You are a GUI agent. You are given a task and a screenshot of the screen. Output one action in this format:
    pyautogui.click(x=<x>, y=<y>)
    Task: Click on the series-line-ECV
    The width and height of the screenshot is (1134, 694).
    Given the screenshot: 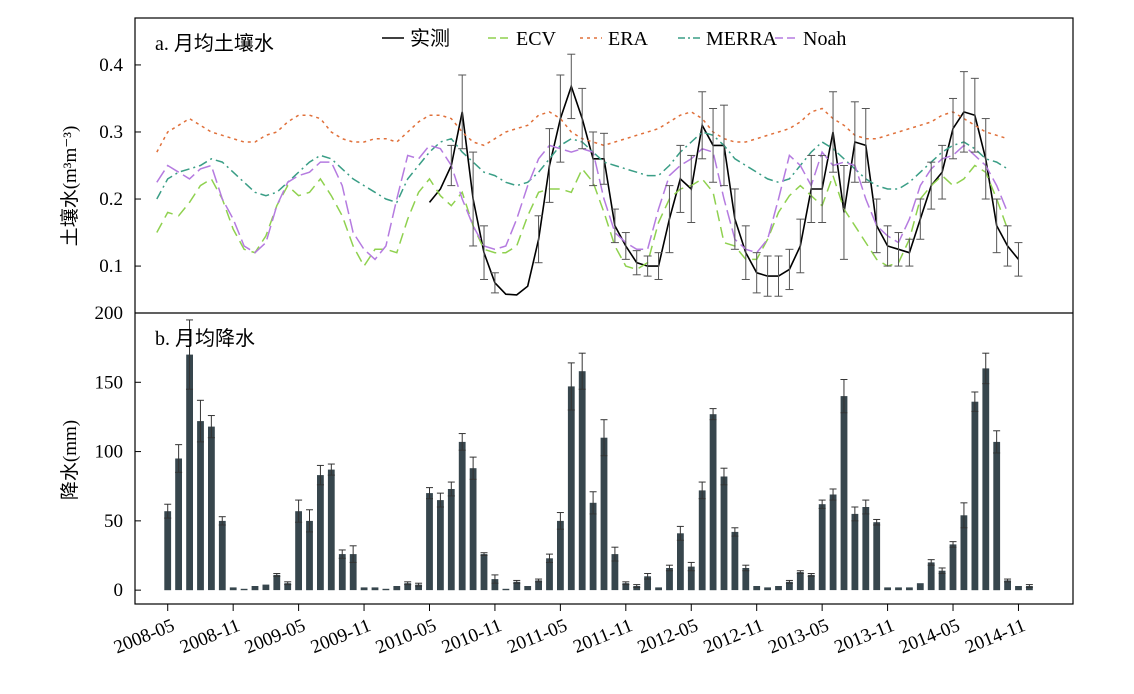 What is the action you would take?
    pyautogui.click(x=582, y=217)
    